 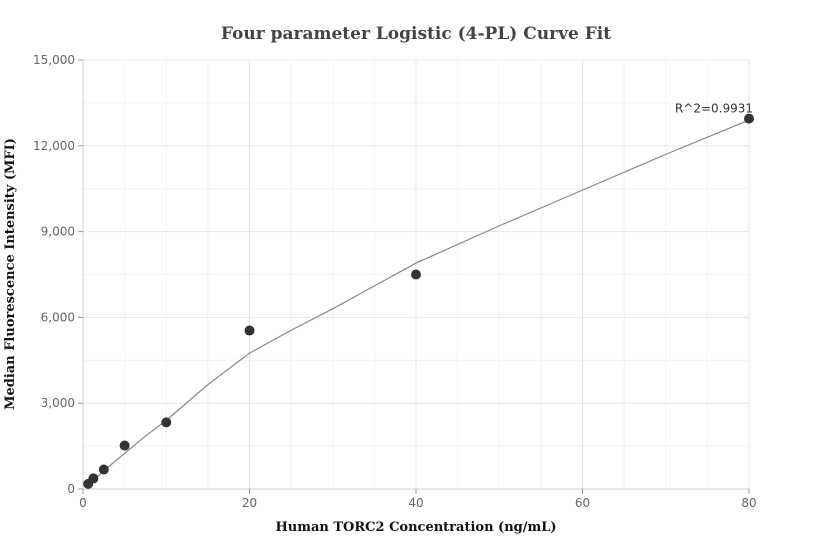 What do you see at coordinates (54, 146) in the screenshot?
I see `y-tick-label: 12,000` at bounding box center [54, 146].